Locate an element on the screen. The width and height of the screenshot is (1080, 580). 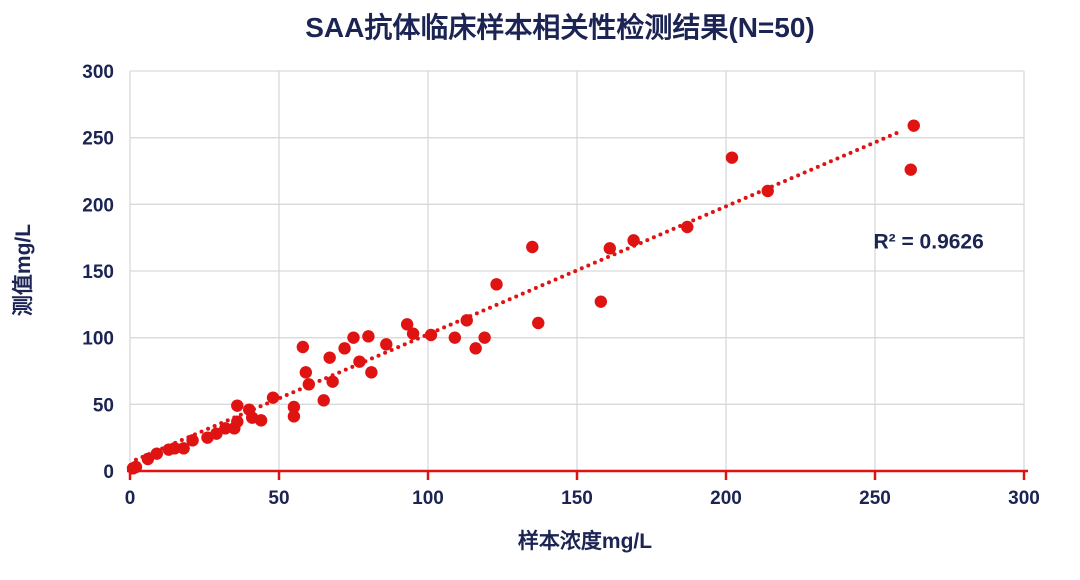
y-tick-label: 250 is located at coordinates (98, 139).